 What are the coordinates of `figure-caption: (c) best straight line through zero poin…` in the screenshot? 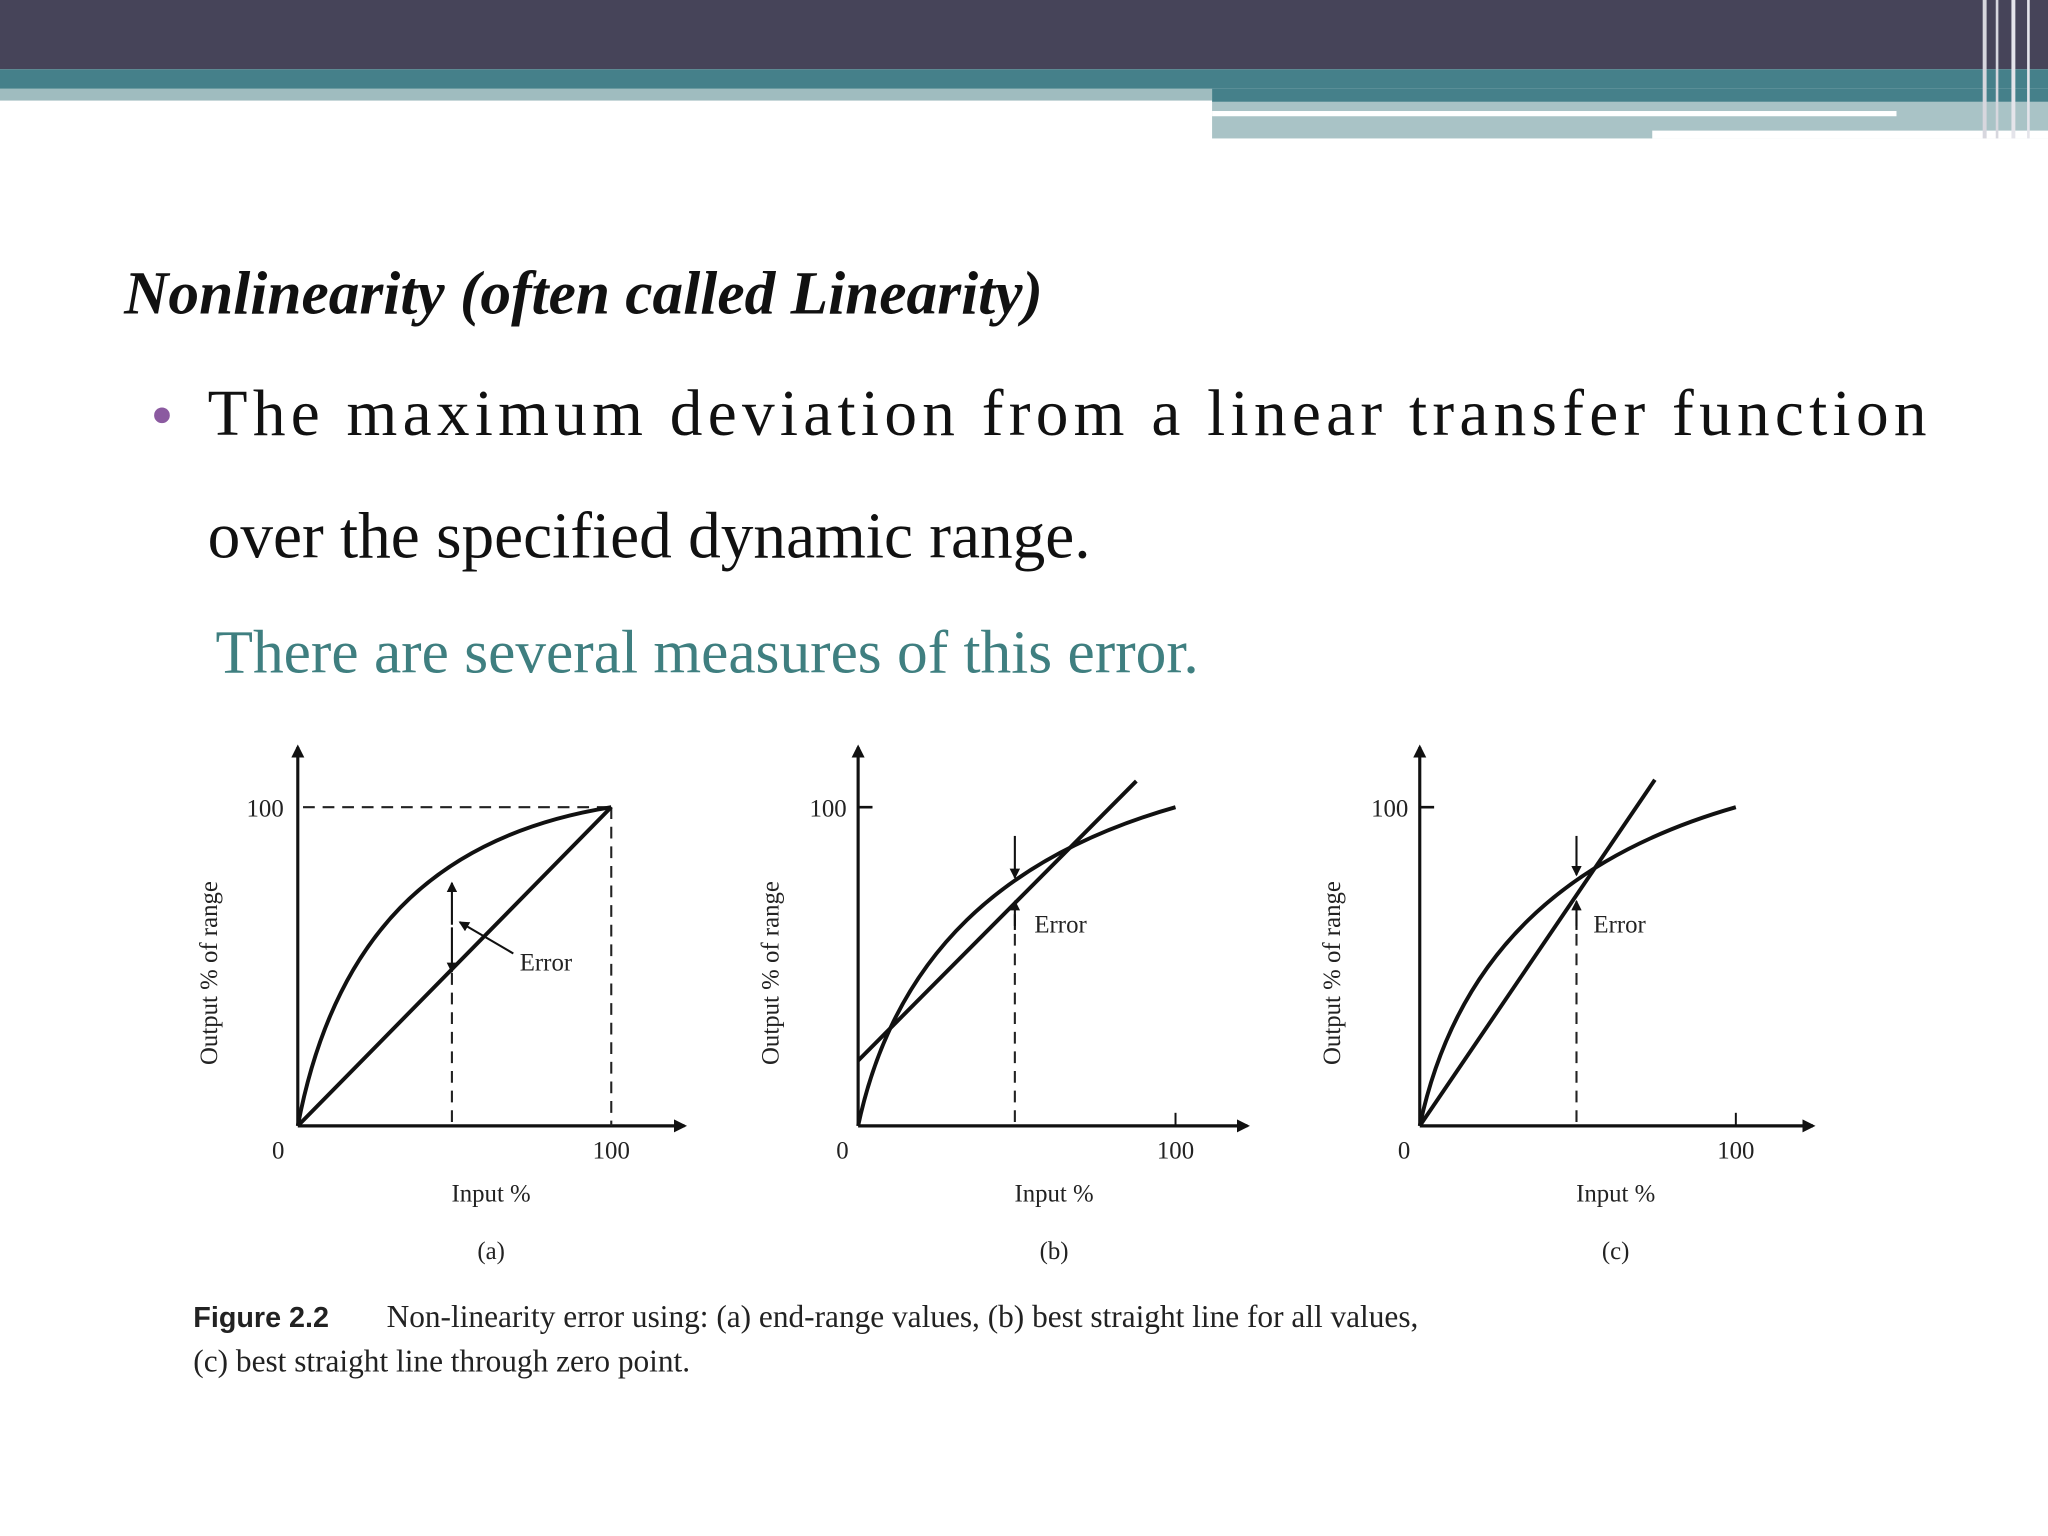 It's located at (441, 1360).